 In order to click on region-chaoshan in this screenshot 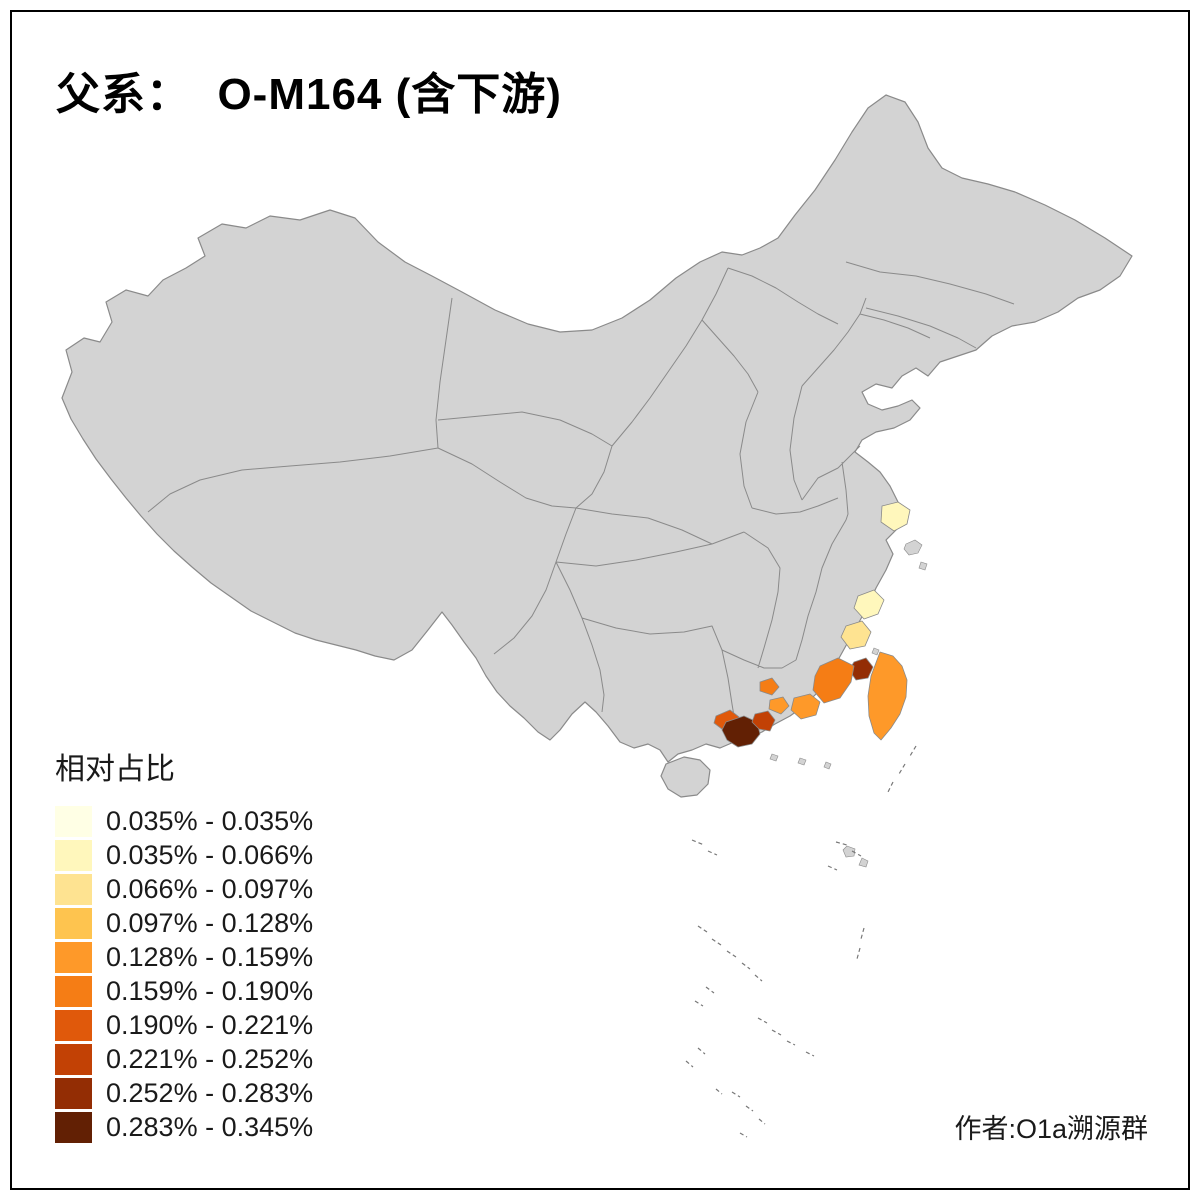, I will do `click(805, 706)`.